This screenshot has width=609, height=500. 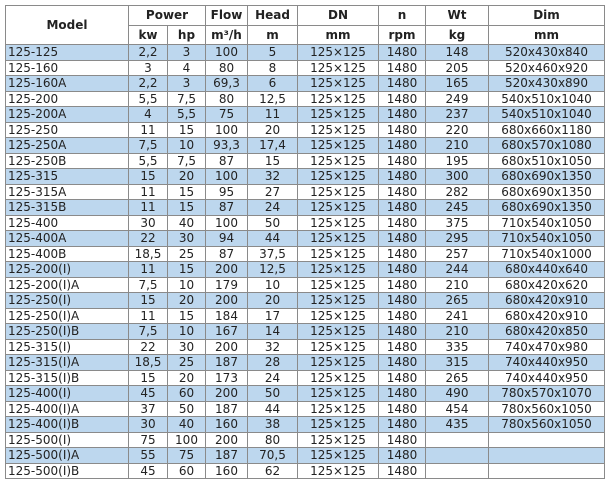 I want to click on cell-flow: 187, so click(x=226, y=362).